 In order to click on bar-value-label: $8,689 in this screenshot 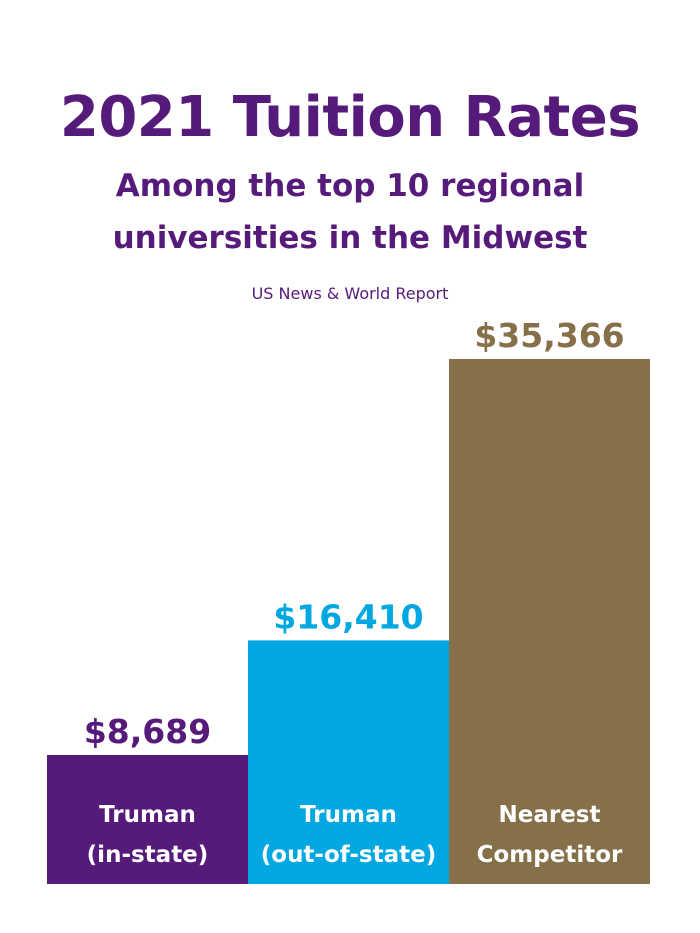, I will do `click(147, 731)`.